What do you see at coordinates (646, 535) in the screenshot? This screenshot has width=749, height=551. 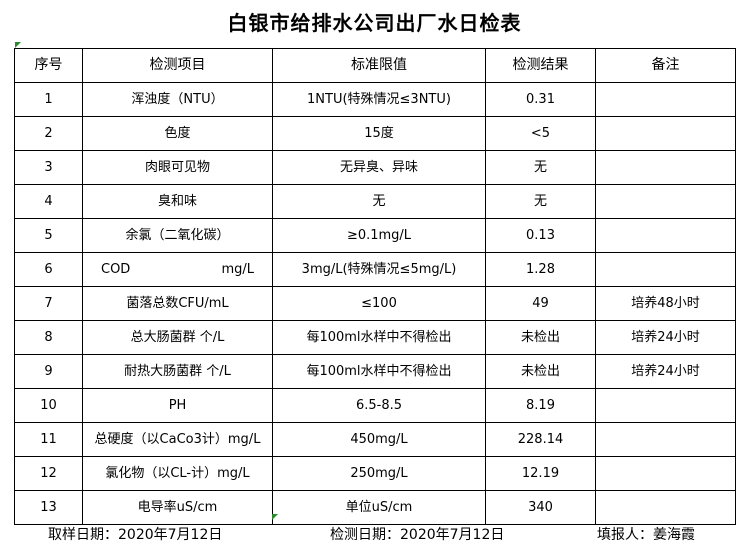 I see `reporter-label: 填报人：姜海霞` at bounding box center [646, 535].